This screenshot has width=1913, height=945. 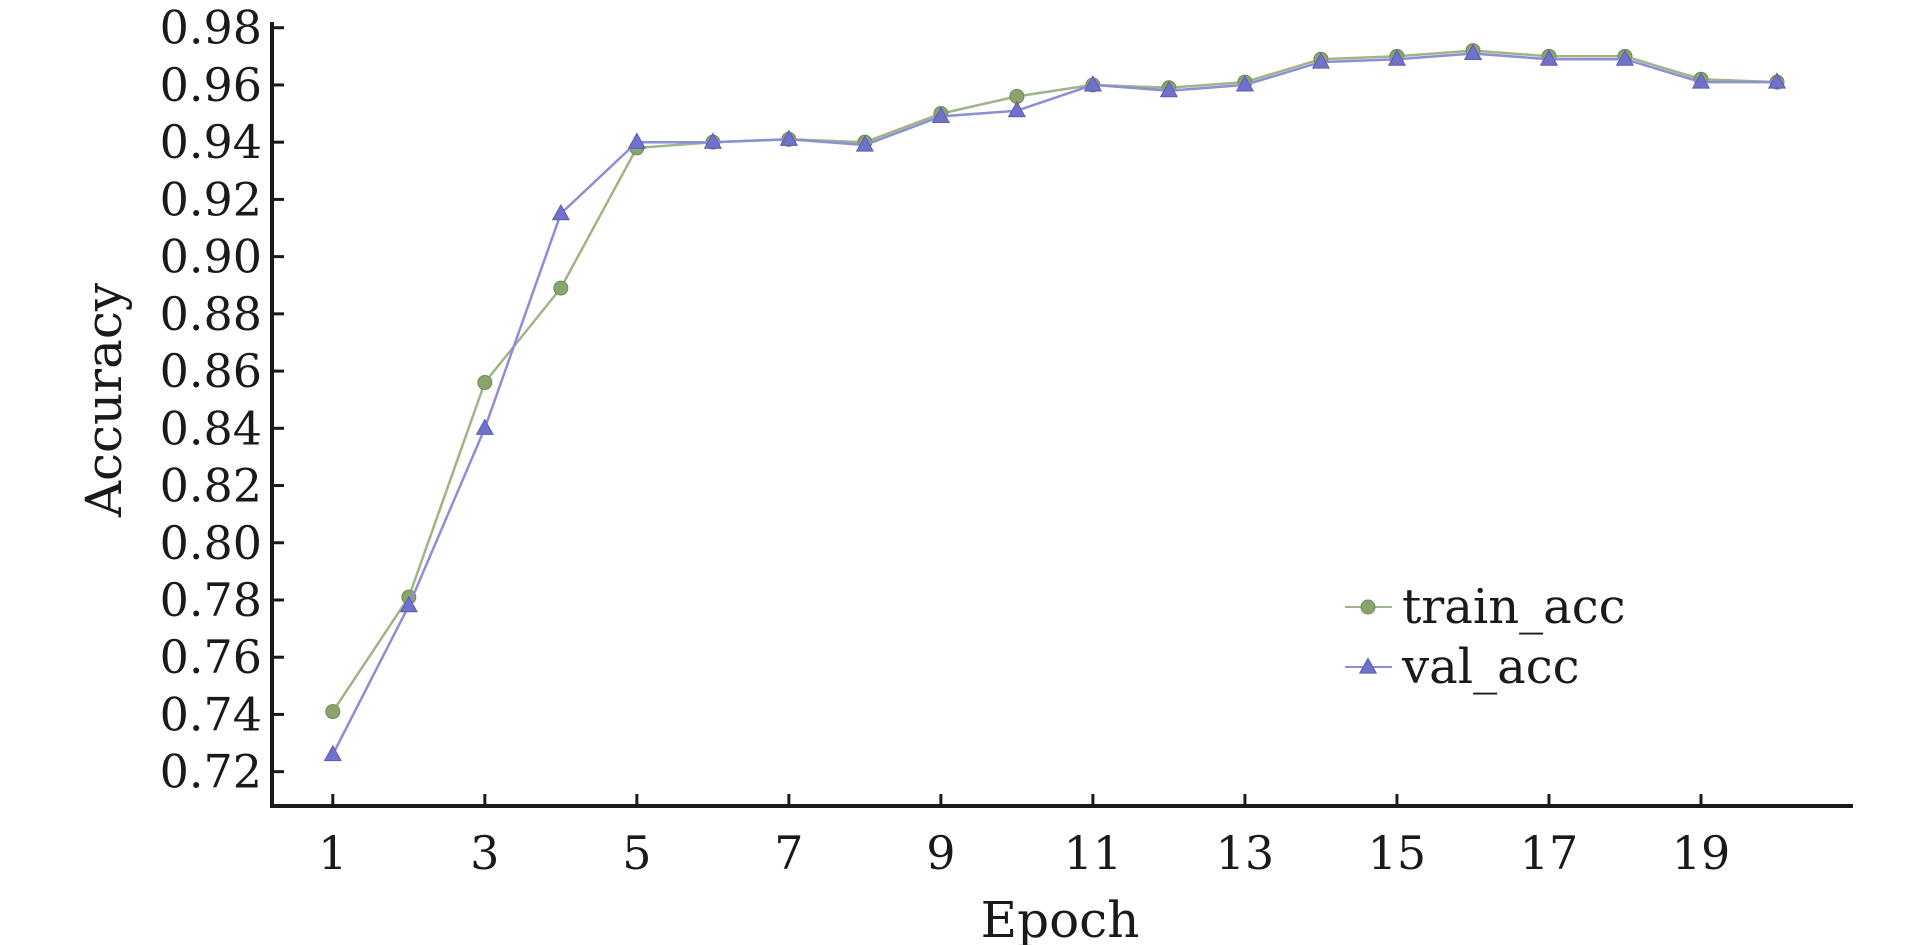 I want to click on legend-marker-triangle, so click(x=1368, y=665).